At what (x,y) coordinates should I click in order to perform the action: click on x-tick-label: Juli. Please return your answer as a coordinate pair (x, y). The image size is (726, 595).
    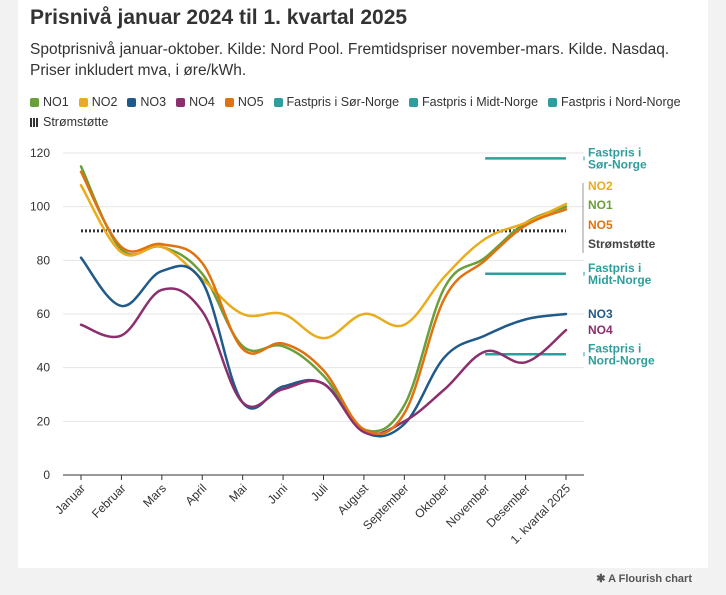
    Looking at the image, I should click on (319, 492).